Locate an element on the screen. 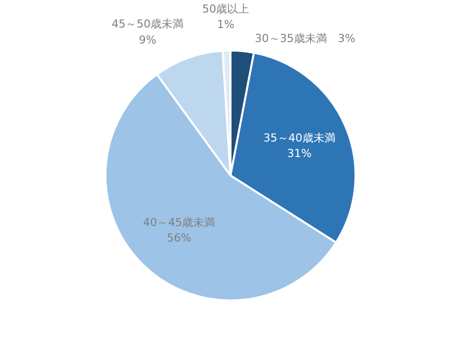 The image size is (460, 350). slice-label: 45～50歳未満 is located at coordinates (148, 24).